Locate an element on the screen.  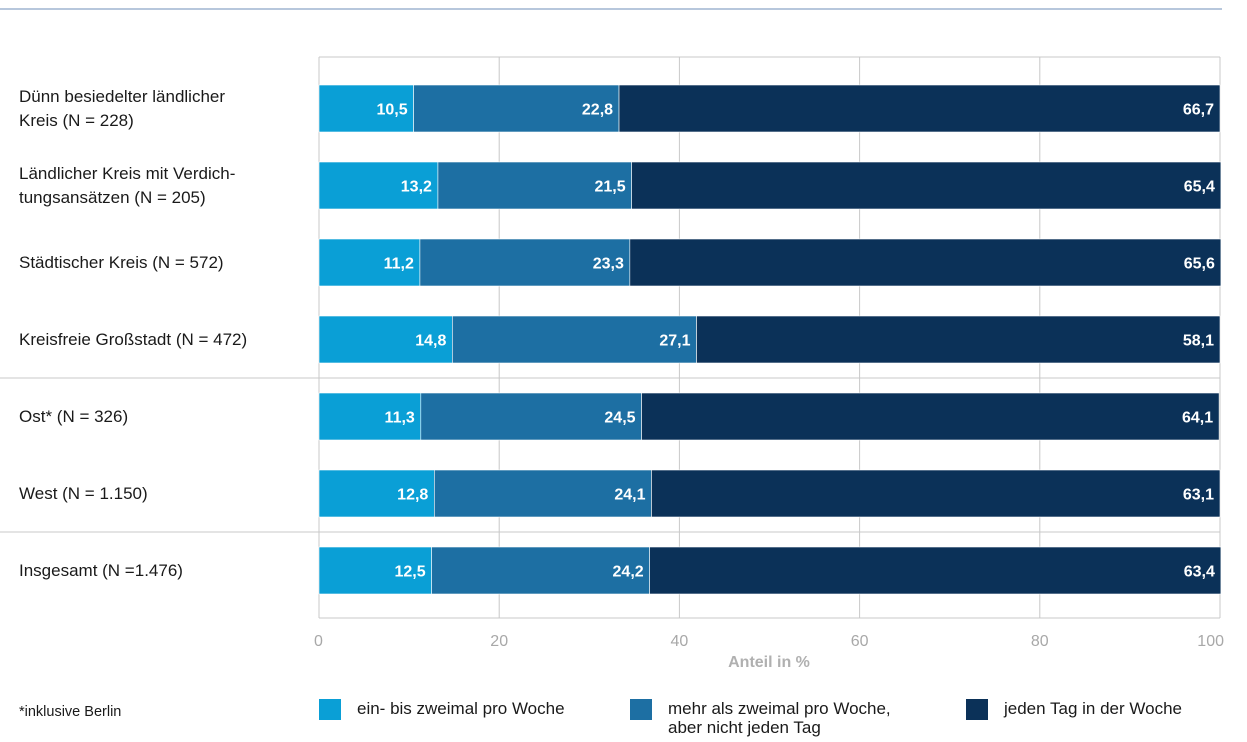
x-tick-label: 40 is located at coordinates (680, 641).